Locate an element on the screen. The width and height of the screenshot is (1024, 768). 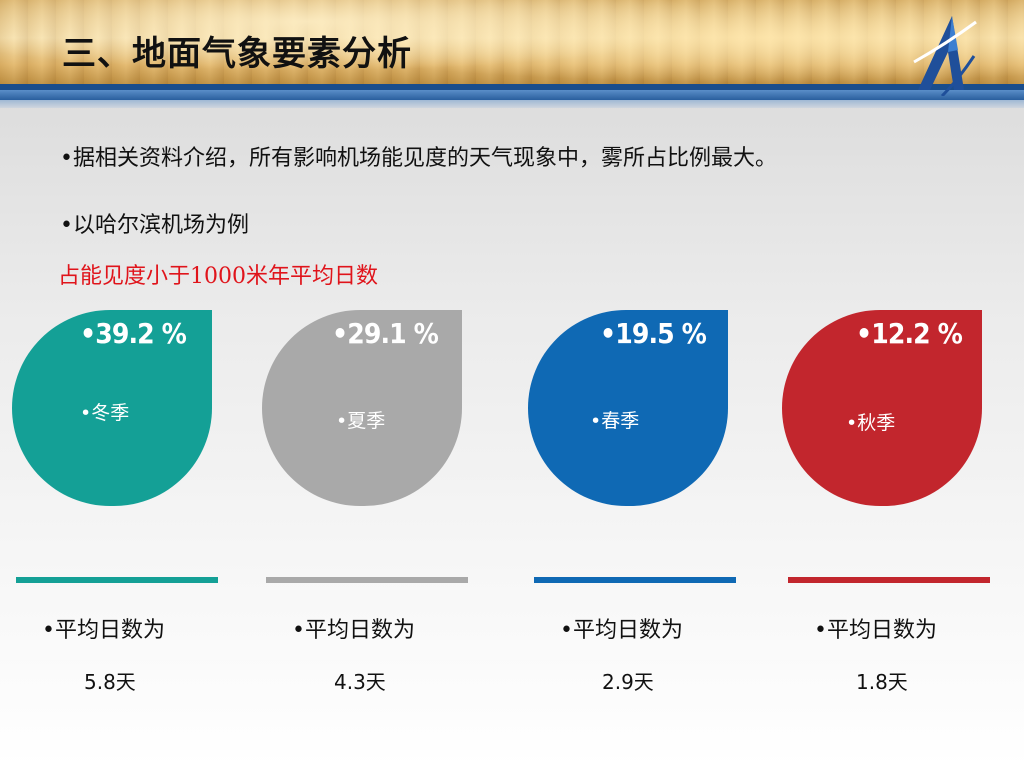
divider-line-autumn is located at coordinates (889, 580).